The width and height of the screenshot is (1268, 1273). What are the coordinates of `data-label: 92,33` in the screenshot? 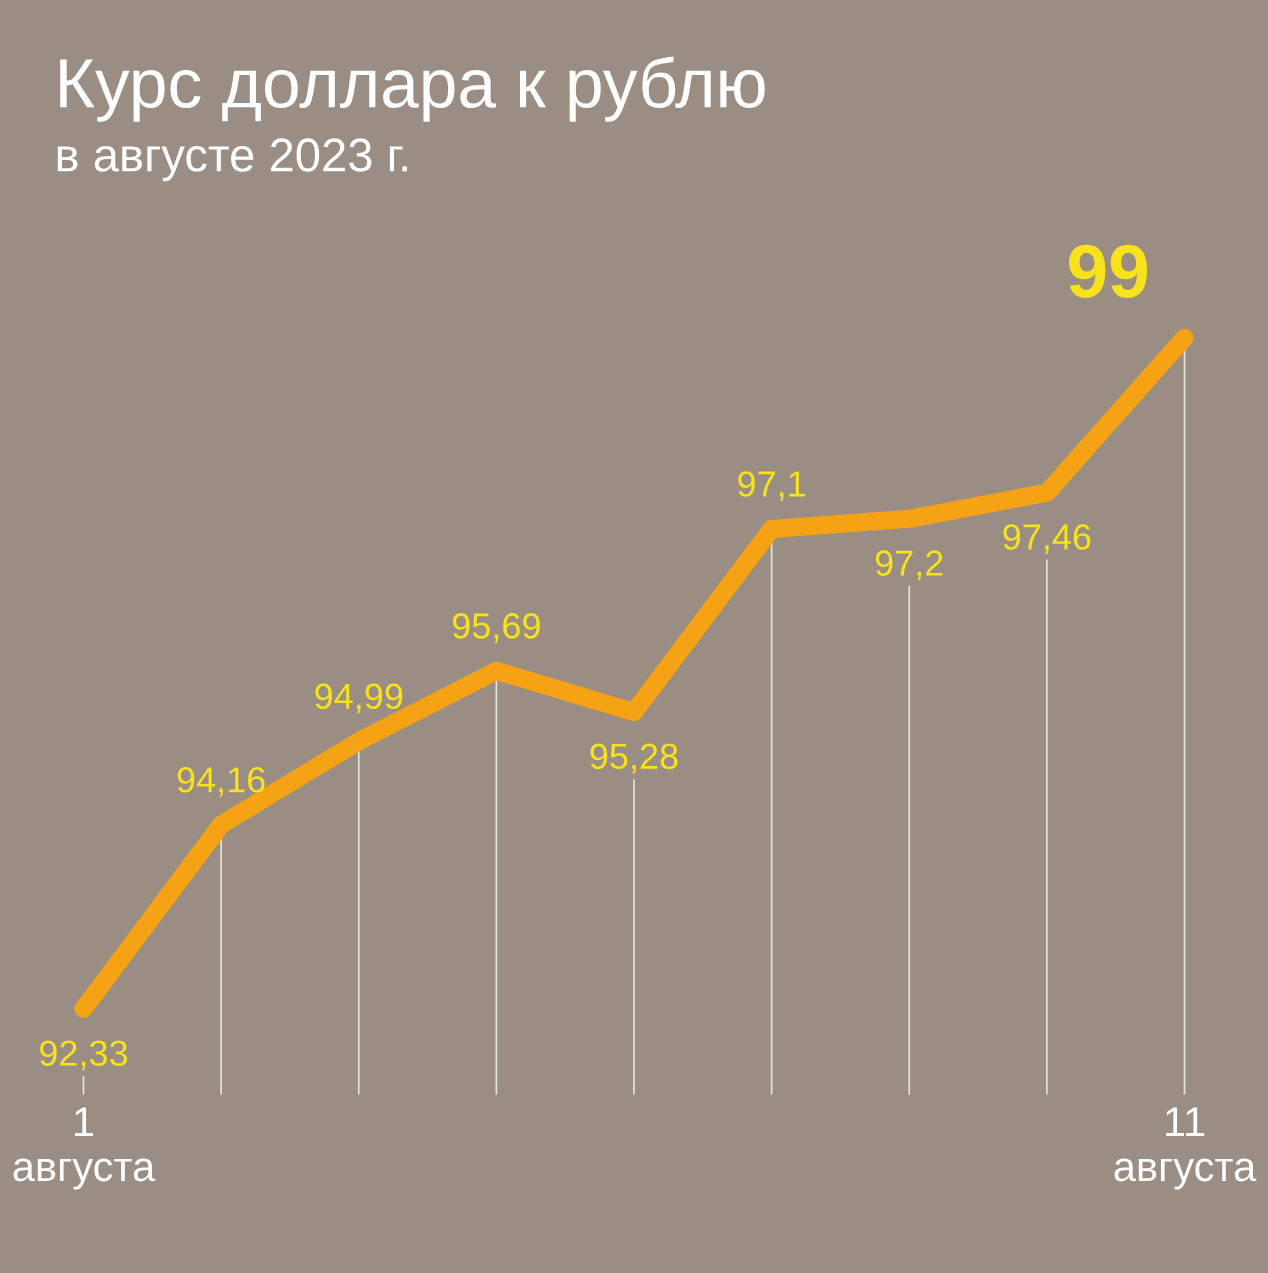 It's located at (84, 1055).